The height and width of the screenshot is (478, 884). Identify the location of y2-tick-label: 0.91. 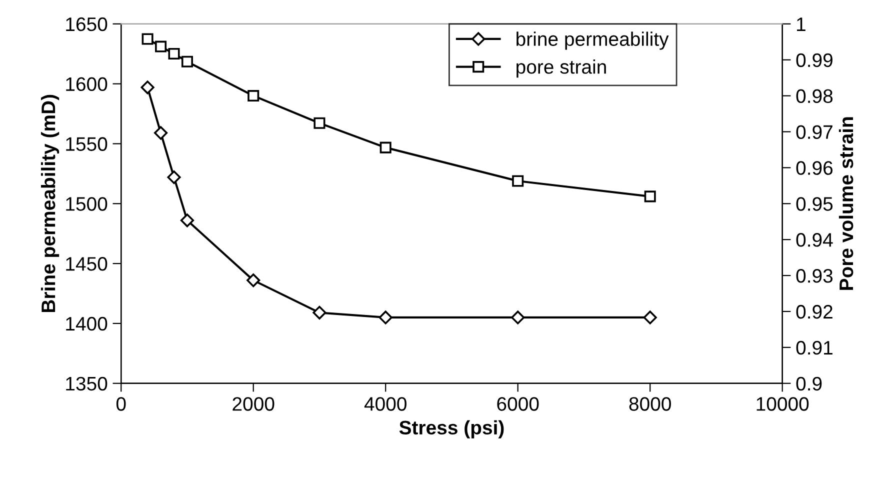
(814, 347).